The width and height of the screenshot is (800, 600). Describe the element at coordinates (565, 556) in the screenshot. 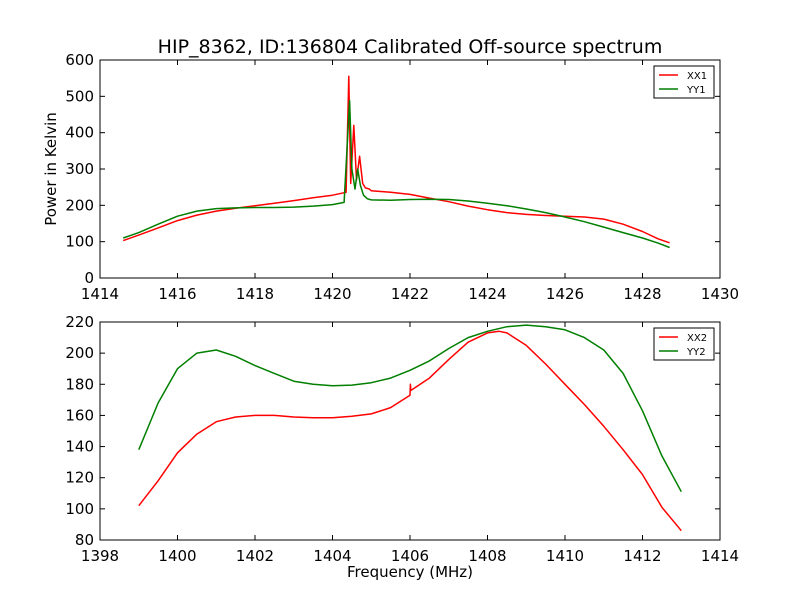

I see `x-tick-label: 1410` at that location.